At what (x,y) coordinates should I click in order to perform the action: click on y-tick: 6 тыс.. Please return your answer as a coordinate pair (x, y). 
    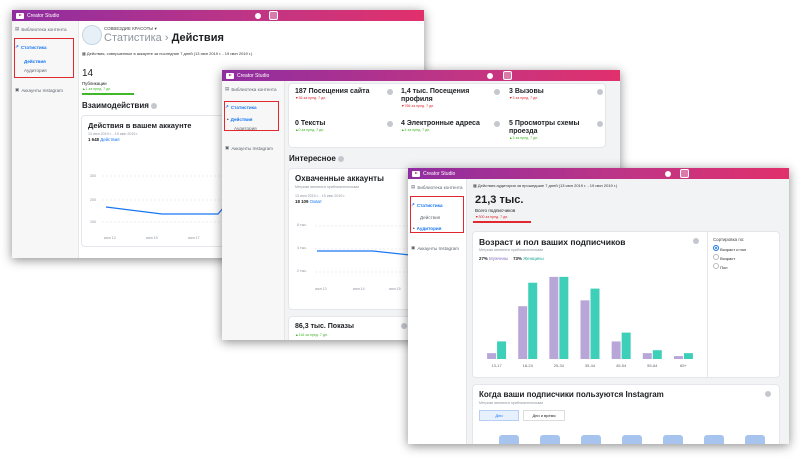
    Looking at the image, I should click on (302, 225).